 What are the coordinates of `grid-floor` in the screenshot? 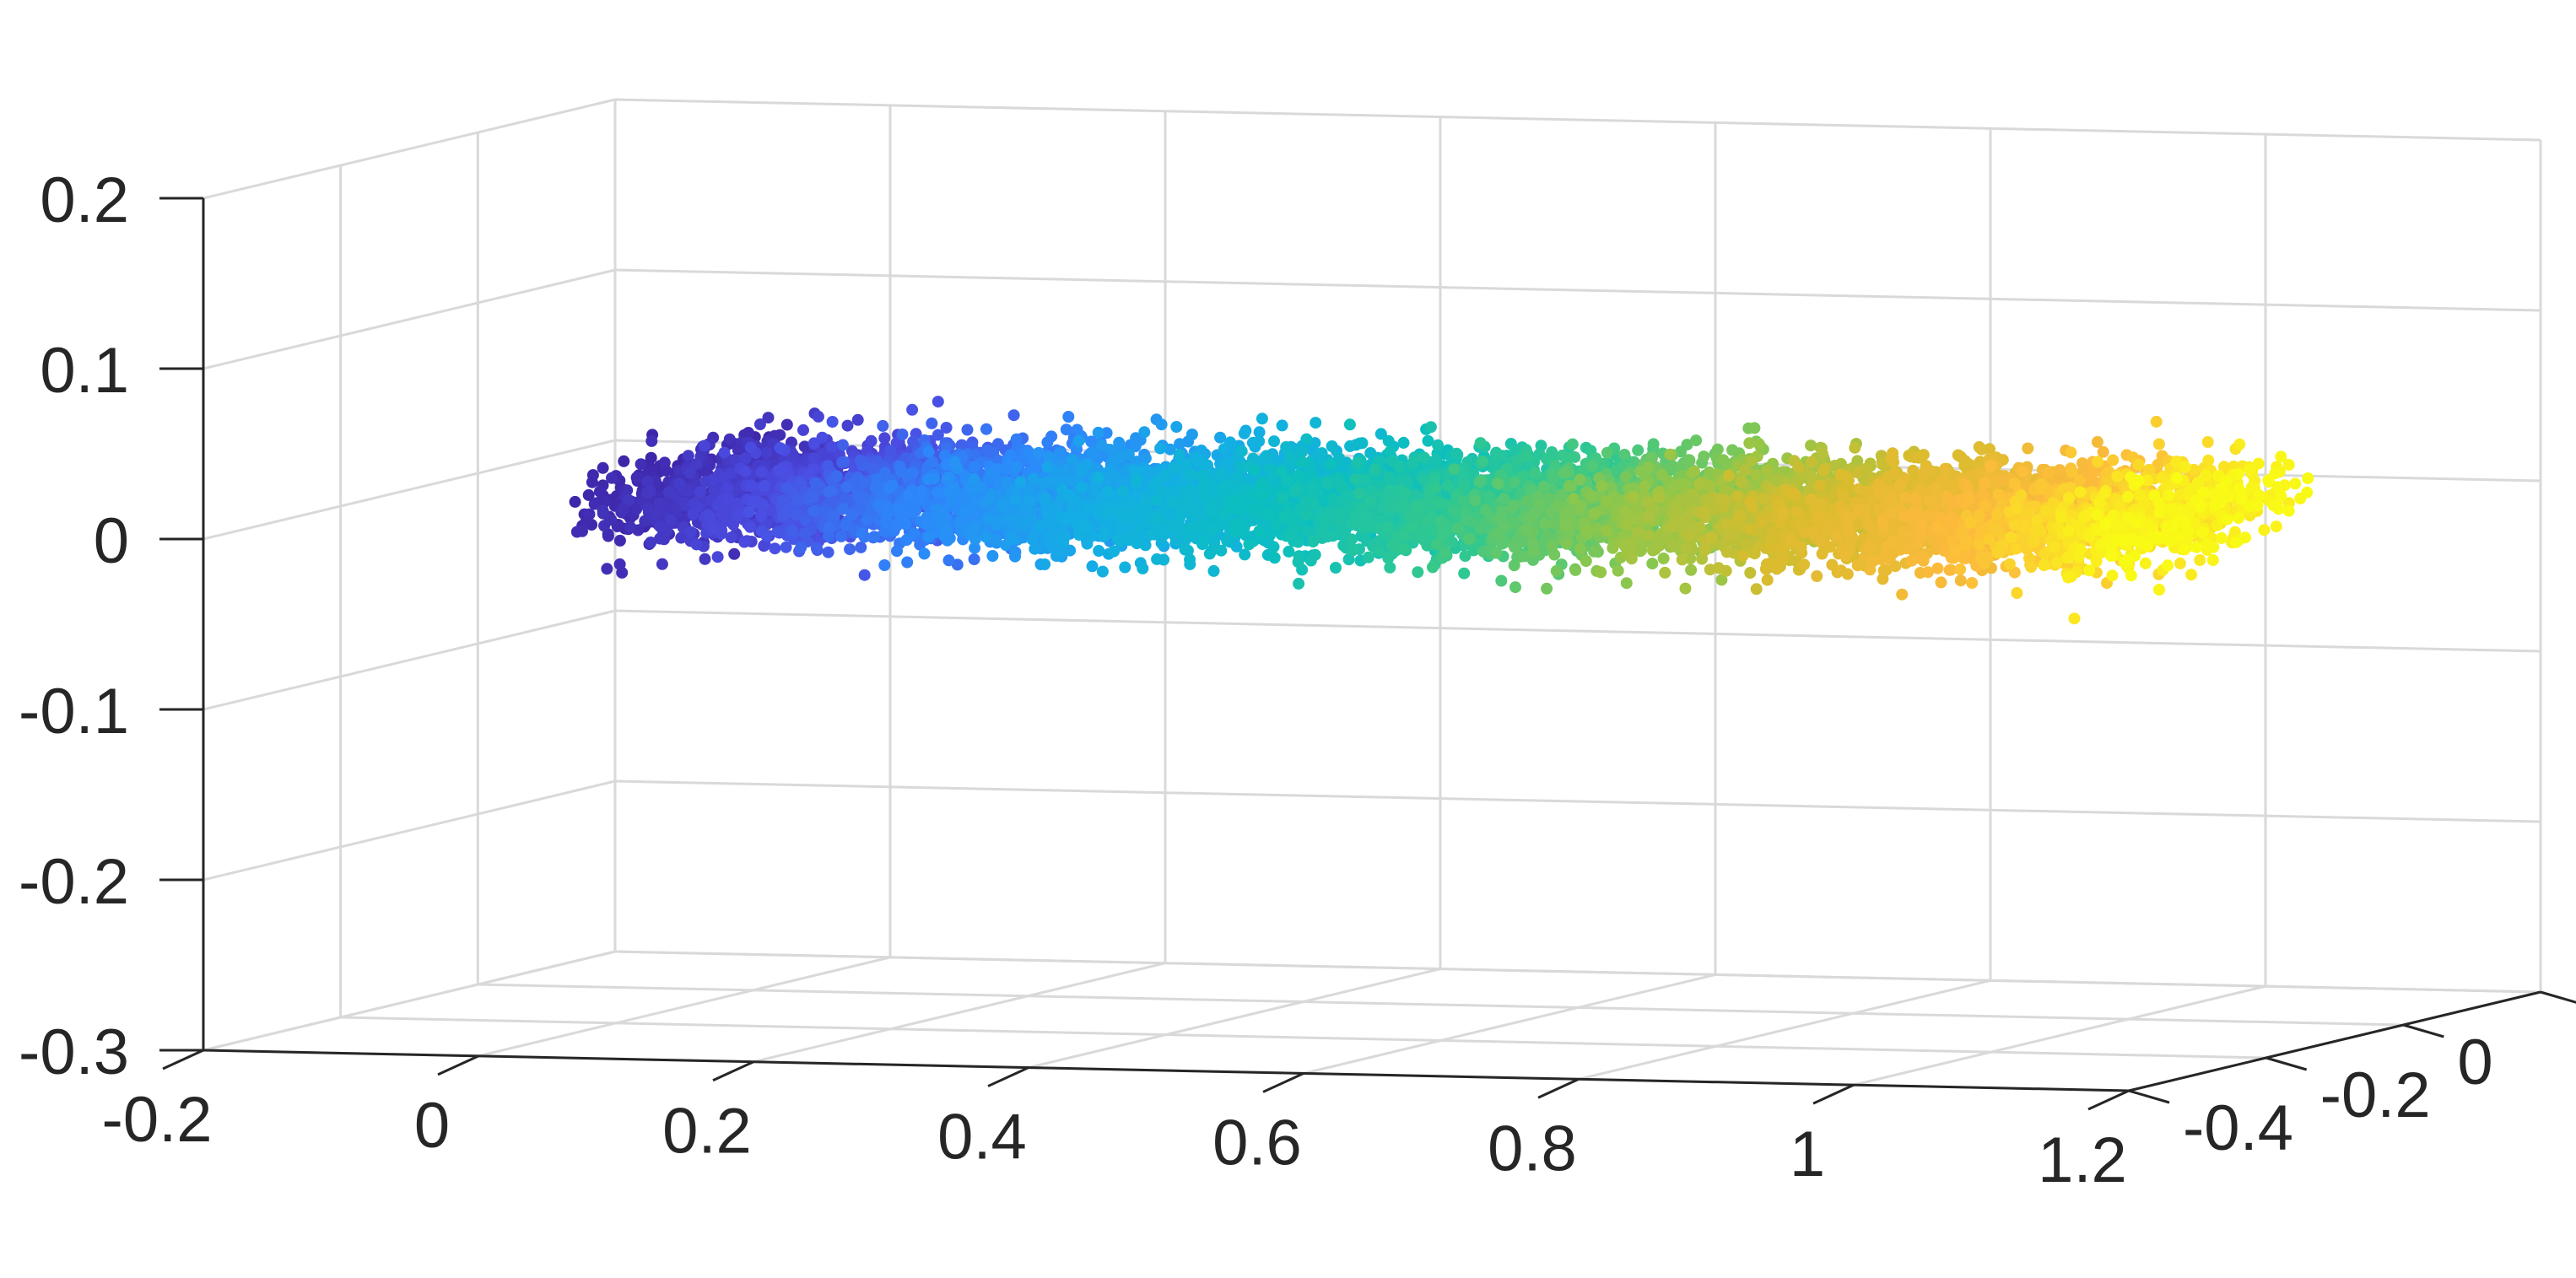 It's located at (1372, 1021).